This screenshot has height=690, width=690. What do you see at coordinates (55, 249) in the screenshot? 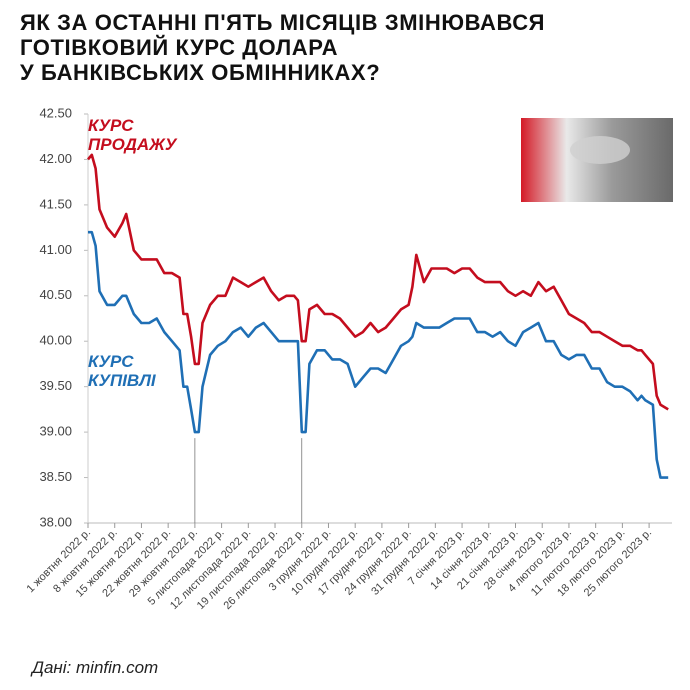
I see `y-tick-label: 41.00` at bounding box center [55, 249].